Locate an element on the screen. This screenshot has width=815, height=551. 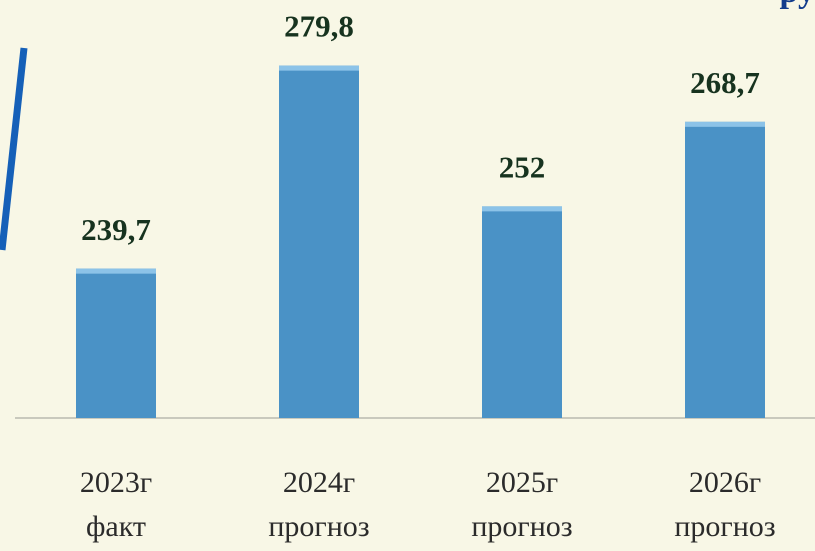
value-label: 252 is located at coordinates (522, 166).